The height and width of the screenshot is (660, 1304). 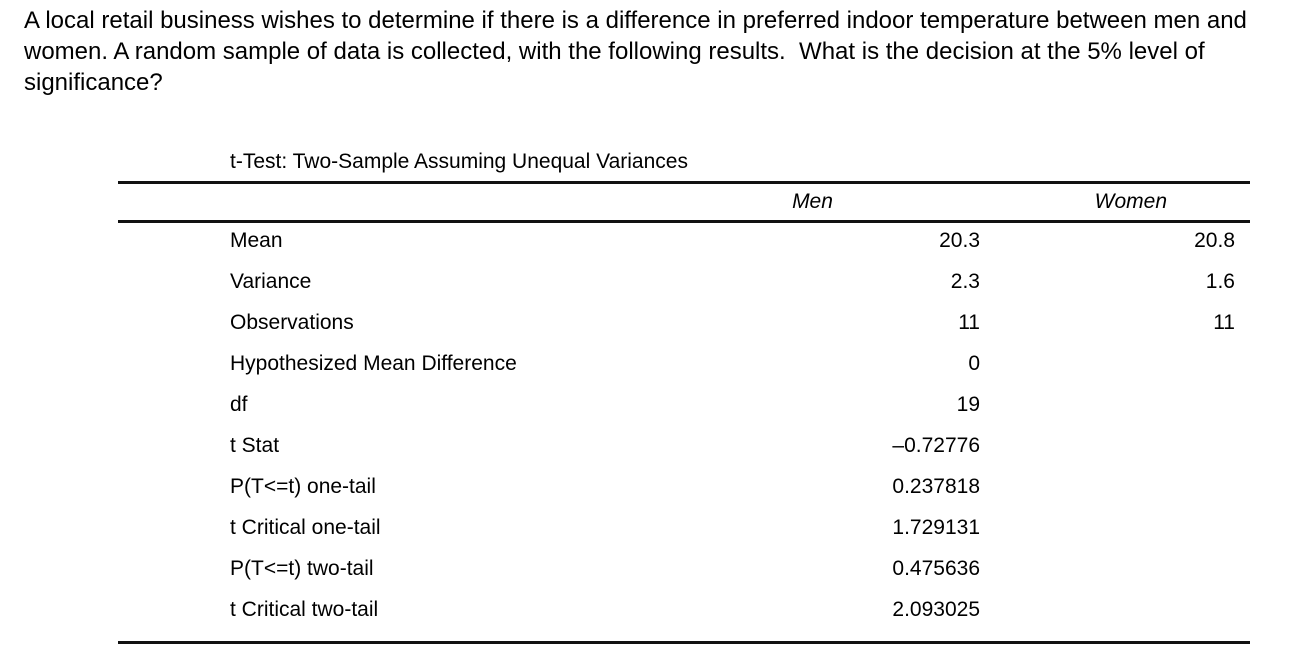 I want to click on row-label: t Stat, so click(x=255, y=445).